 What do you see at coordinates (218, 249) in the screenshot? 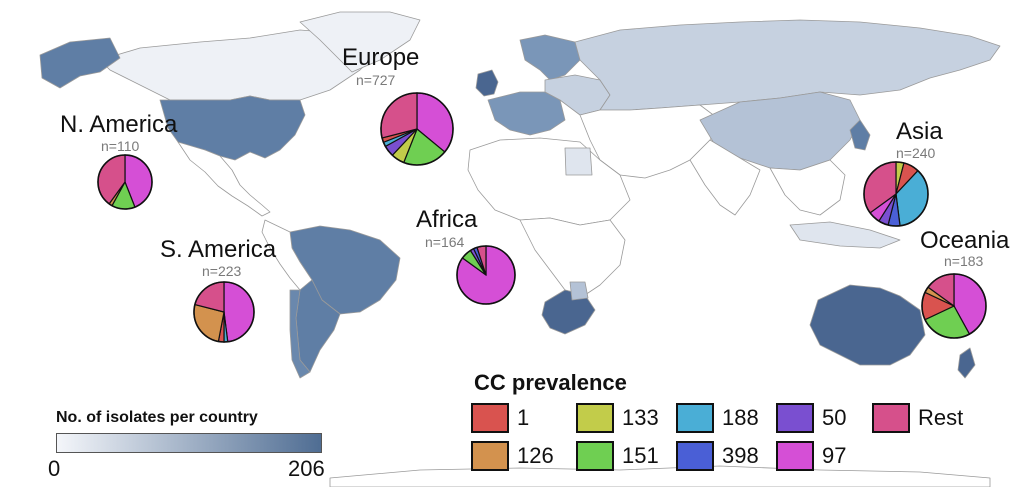
I see `region-label-s-america: S. America` at bounding box center [218, 249].